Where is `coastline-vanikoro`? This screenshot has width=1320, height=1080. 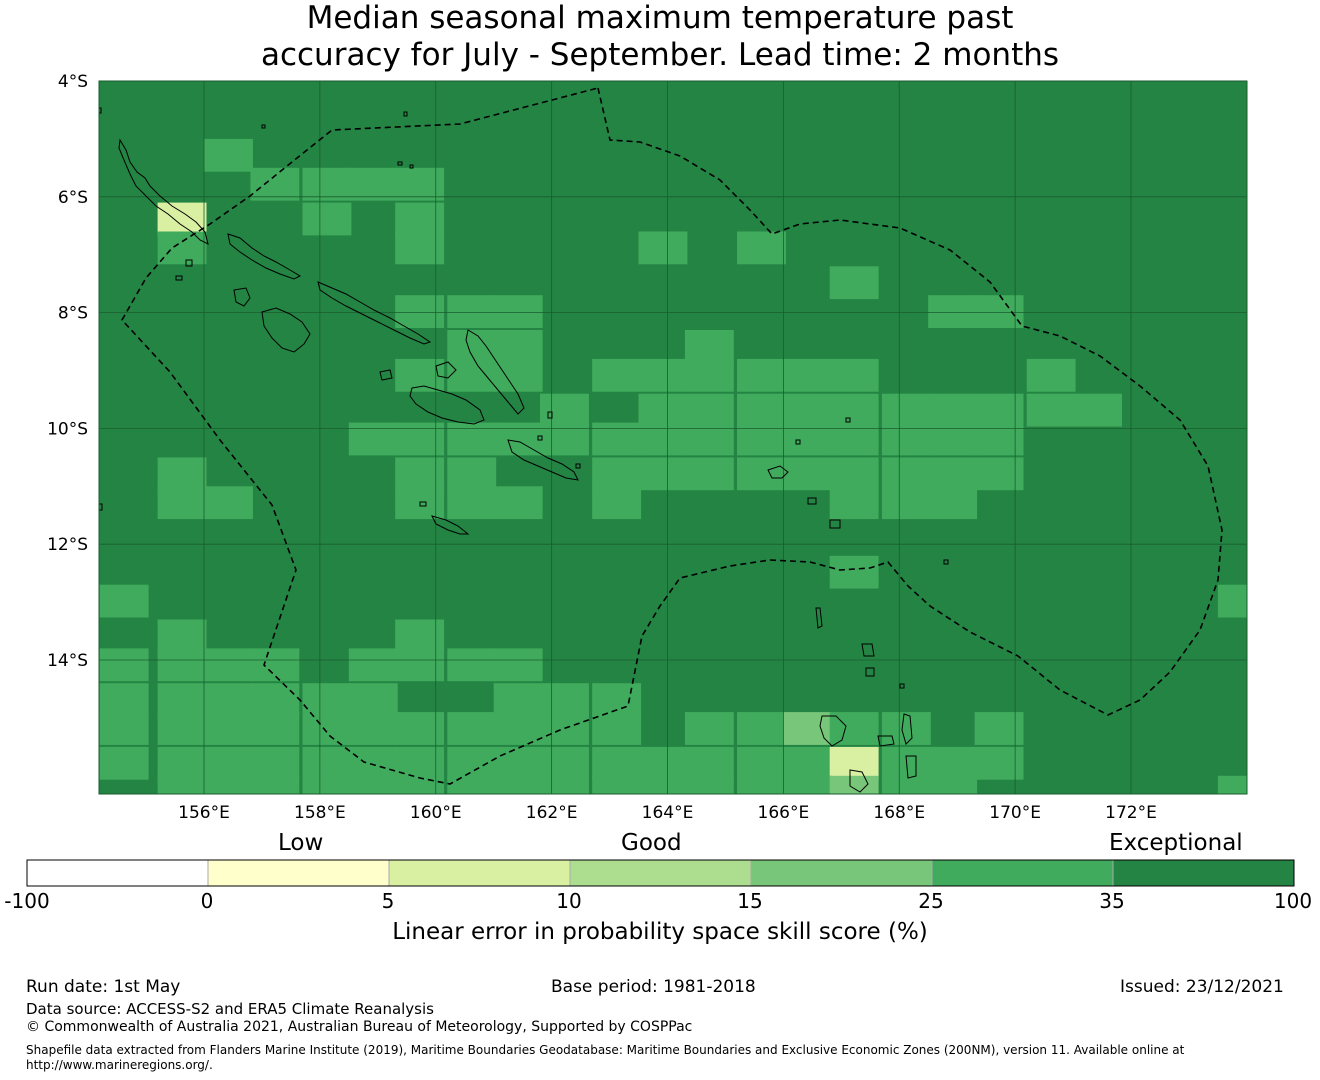
coastline-vanikoro is located at coordinates (835, 524).